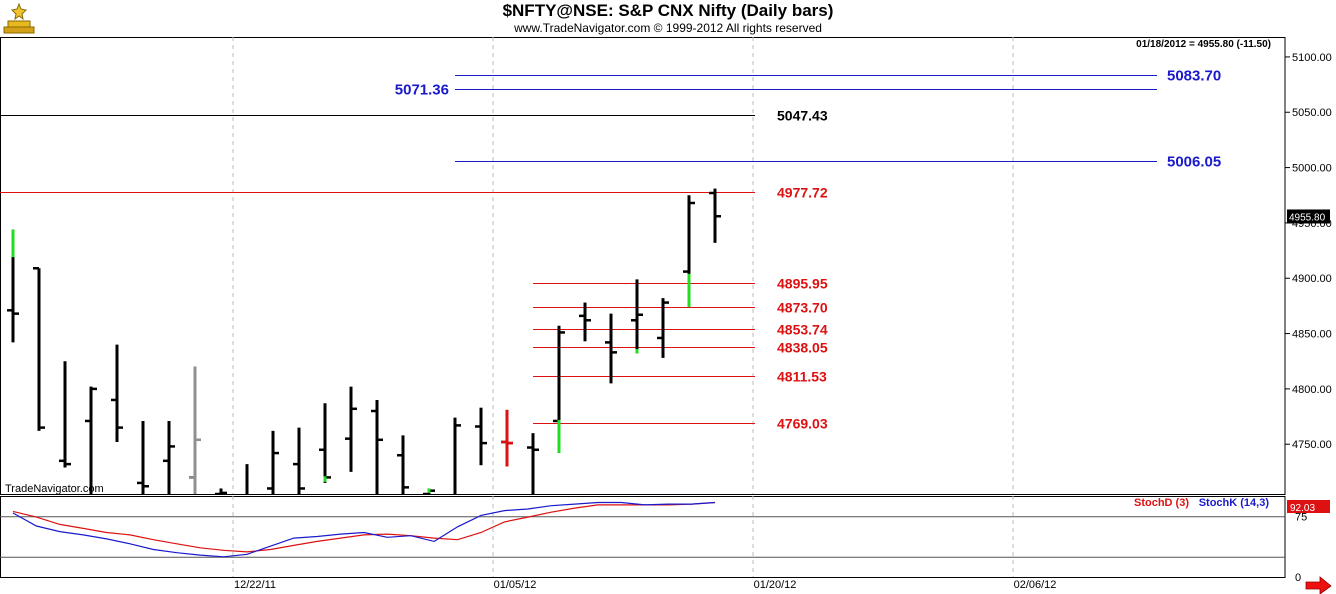 Image resolution: width=1336 pixels, height=594 pixels. Describe the element at coordinates (1161, 503) in the screenshot. I see `stochd-legend: StochD (3)` at that location.